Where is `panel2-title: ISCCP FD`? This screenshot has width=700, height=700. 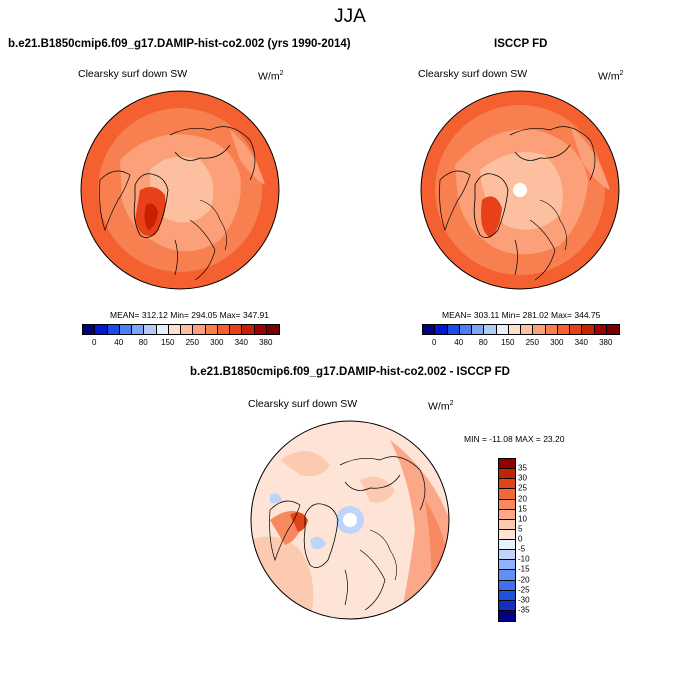
panel2-title: ISCCP FD is located at coordinates (521, 44).